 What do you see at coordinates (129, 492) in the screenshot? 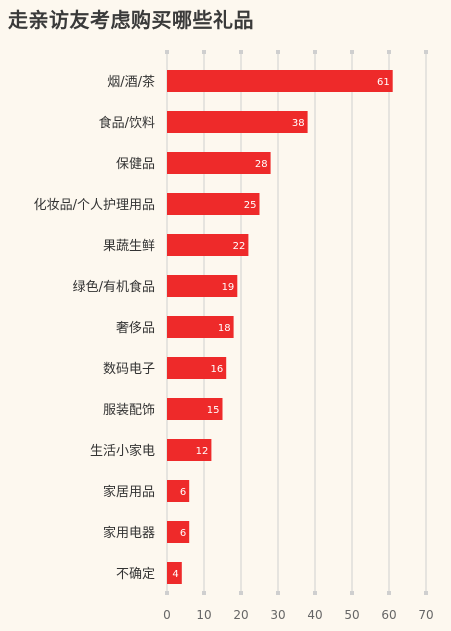
I see `category-label: 家居用品` at bounding box center [129, 492].